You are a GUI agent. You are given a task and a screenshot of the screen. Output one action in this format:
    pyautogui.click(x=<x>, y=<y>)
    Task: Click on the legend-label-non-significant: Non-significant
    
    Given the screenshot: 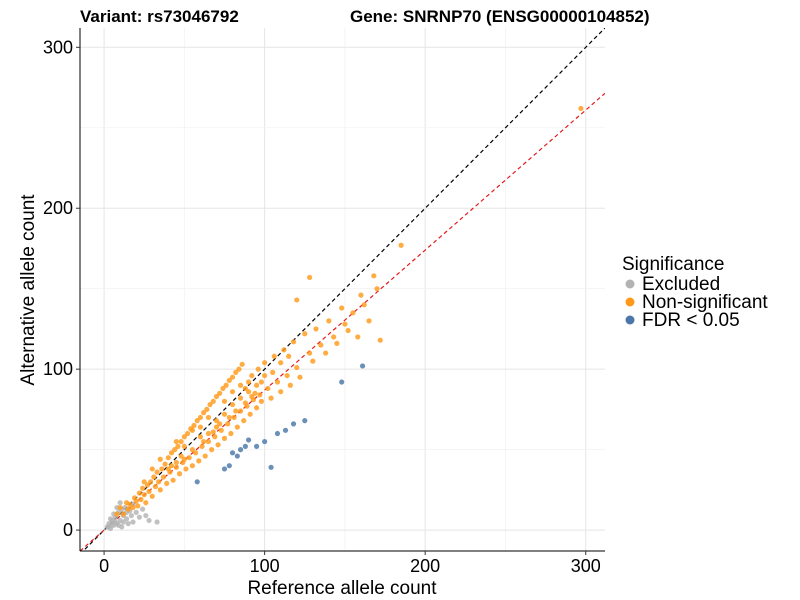 What is the action you would take?
    pyautogui.click(x=705, y=302)
    